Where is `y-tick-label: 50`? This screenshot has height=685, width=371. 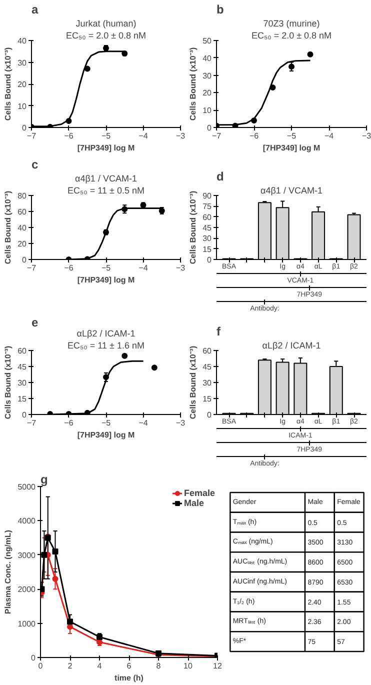
y-tick-label: 50 is located at coordinates (207, 41).